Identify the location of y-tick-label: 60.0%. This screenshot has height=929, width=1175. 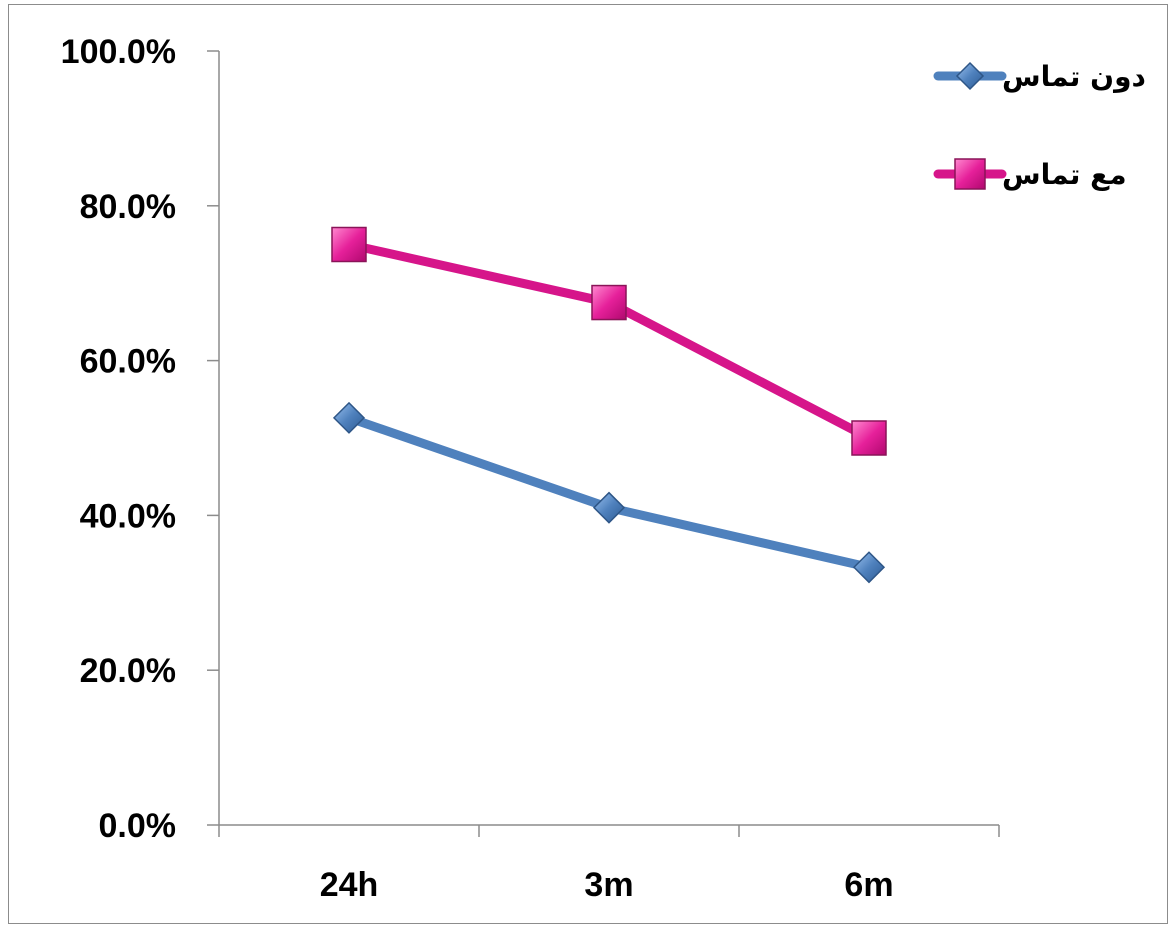
(128, 362).